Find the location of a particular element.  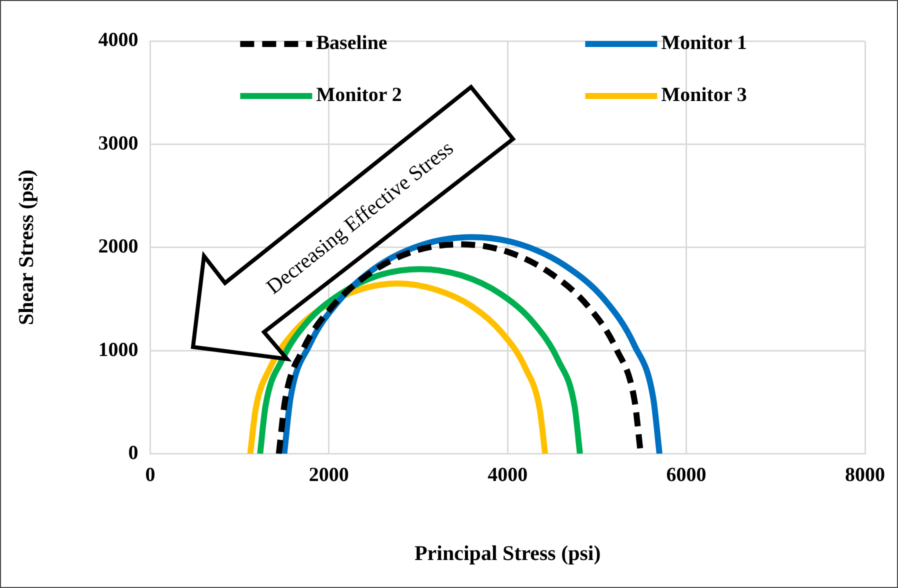

y-tick-label: 1000 is located at coordinates (118, 349).